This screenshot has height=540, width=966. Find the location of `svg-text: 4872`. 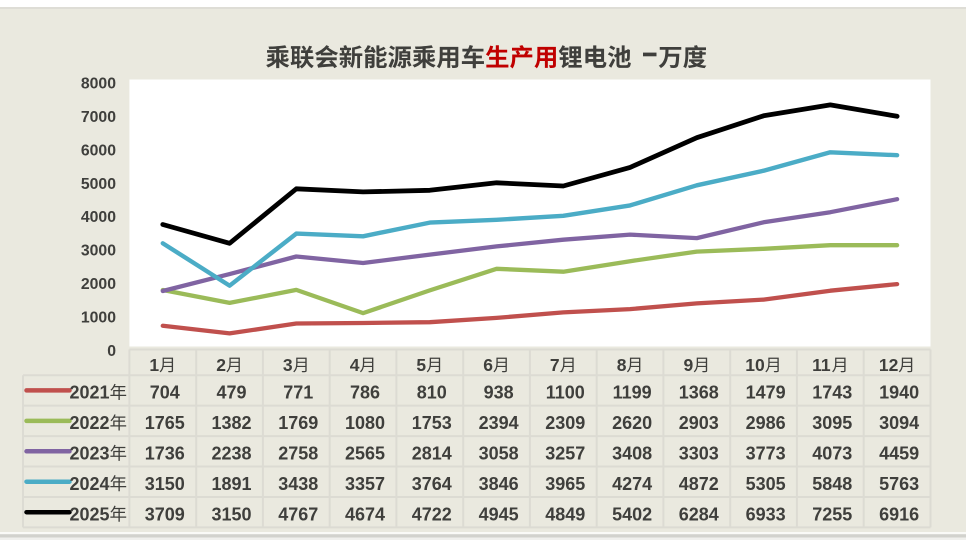

svg-text: 4872 is located at coordinates (699, 484).